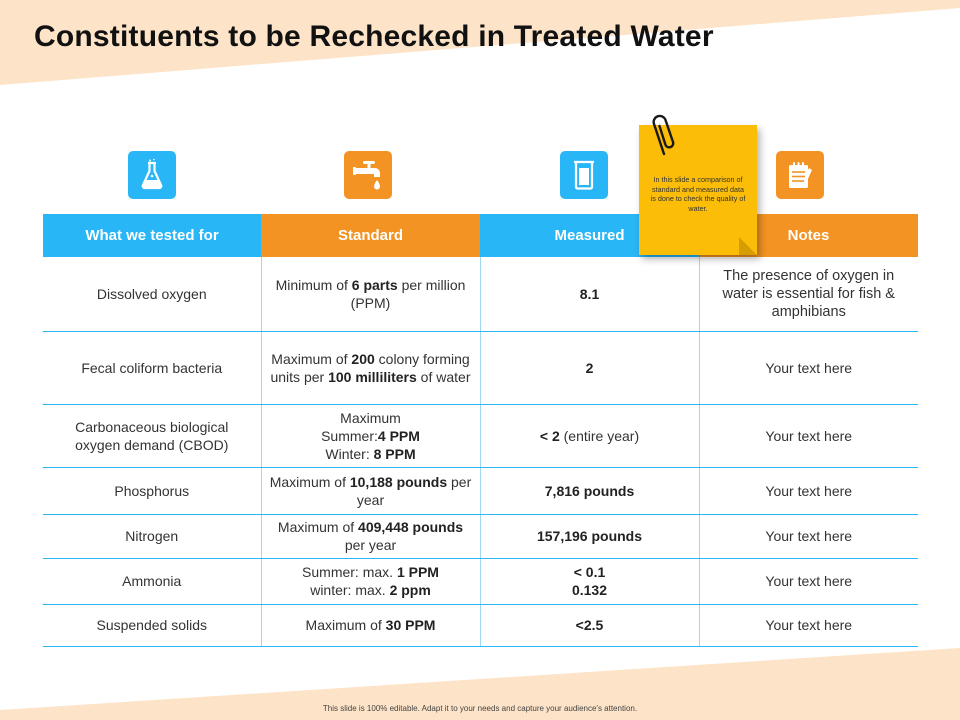  What do you see at coordinates (370, 235) in the screenshot?
I see `header-standard: Standard` at bounding box center [370, 235].